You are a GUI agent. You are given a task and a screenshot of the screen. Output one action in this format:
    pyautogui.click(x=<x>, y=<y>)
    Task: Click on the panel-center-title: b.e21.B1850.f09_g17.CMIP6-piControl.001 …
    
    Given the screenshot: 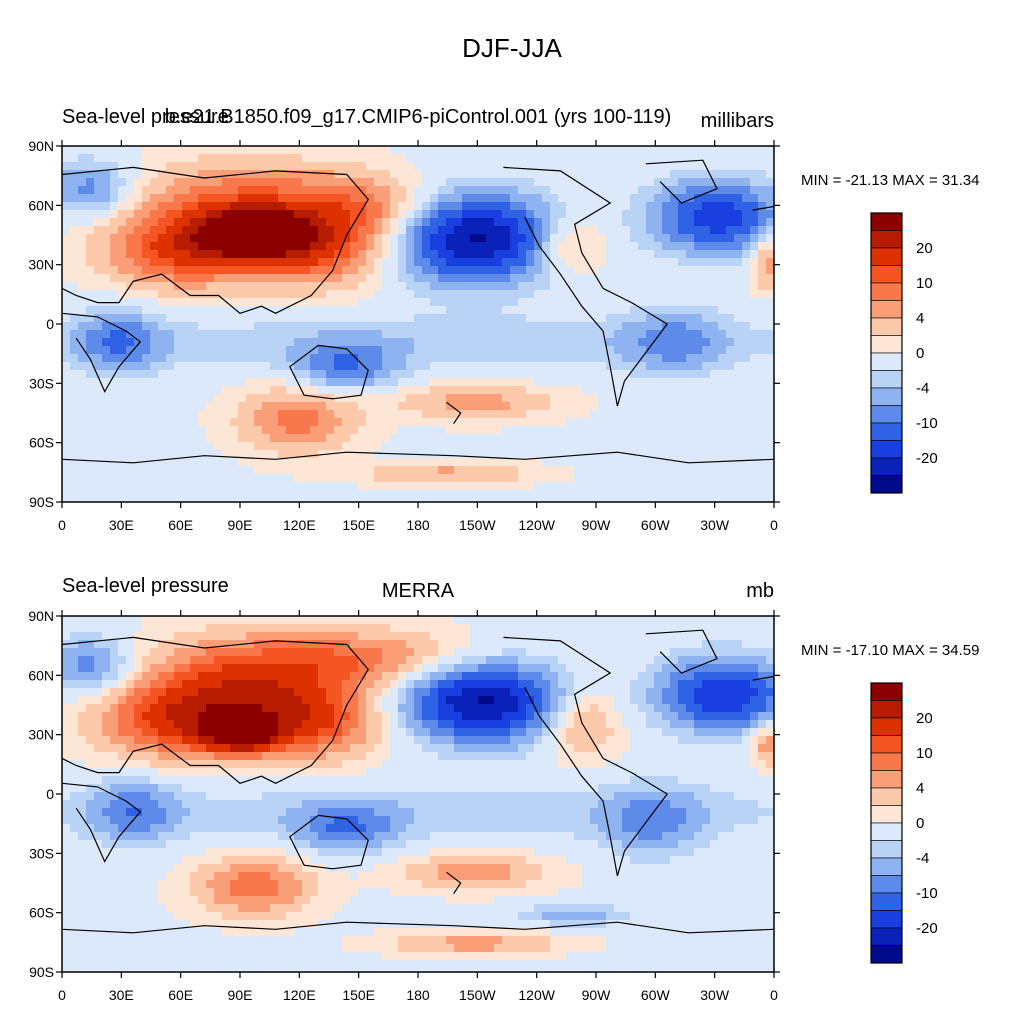 What is the action you would take?
    pyautogui.click(x=418, y=117)
    